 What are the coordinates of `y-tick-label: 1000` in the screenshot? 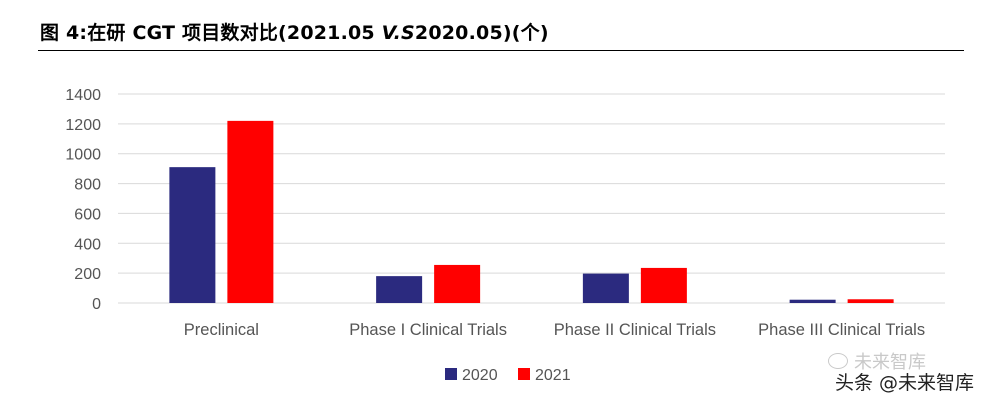 It's located at (83, 155).